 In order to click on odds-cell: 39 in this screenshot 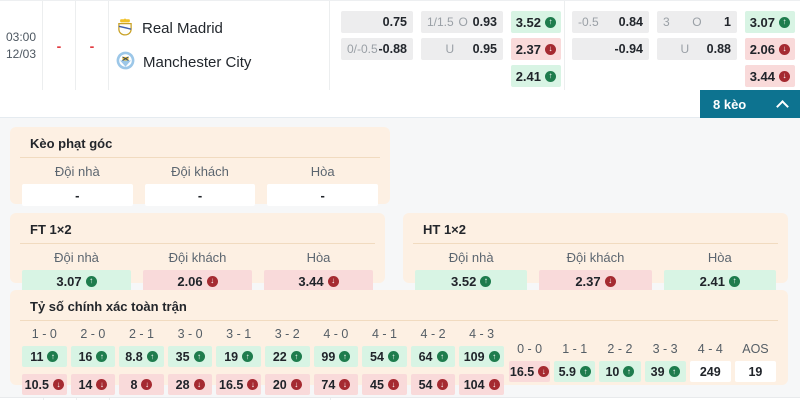, I will do `click(665, 371)`.